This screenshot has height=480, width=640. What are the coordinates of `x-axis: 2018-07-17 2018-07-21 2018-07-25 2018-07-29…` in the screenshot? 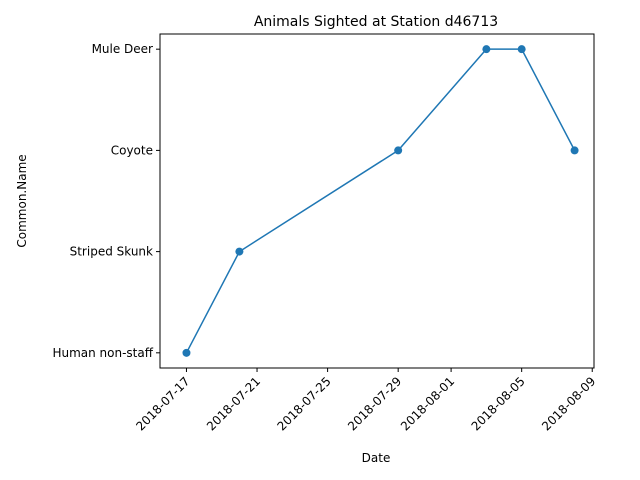 It's located at (365, 400).